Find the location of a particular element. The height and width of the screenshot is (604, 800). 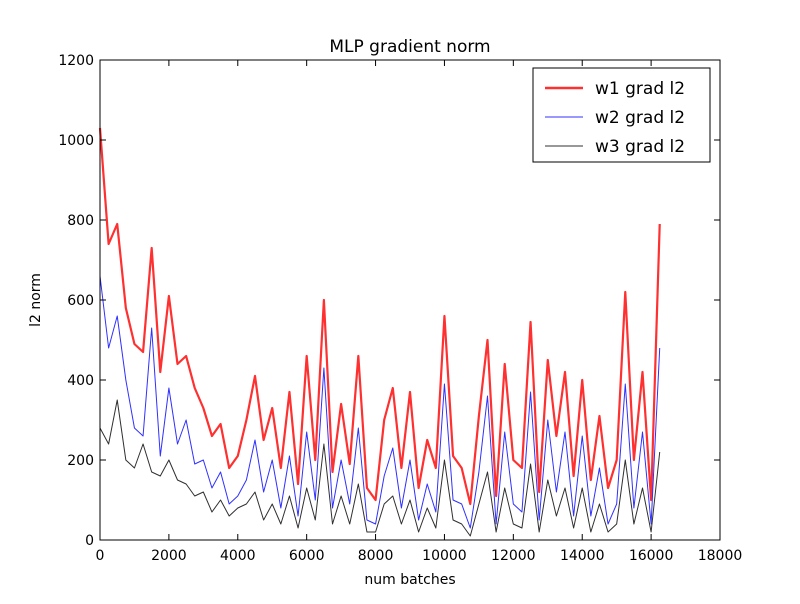

x-axis-label: num batches is located at coordinates (409, 580).